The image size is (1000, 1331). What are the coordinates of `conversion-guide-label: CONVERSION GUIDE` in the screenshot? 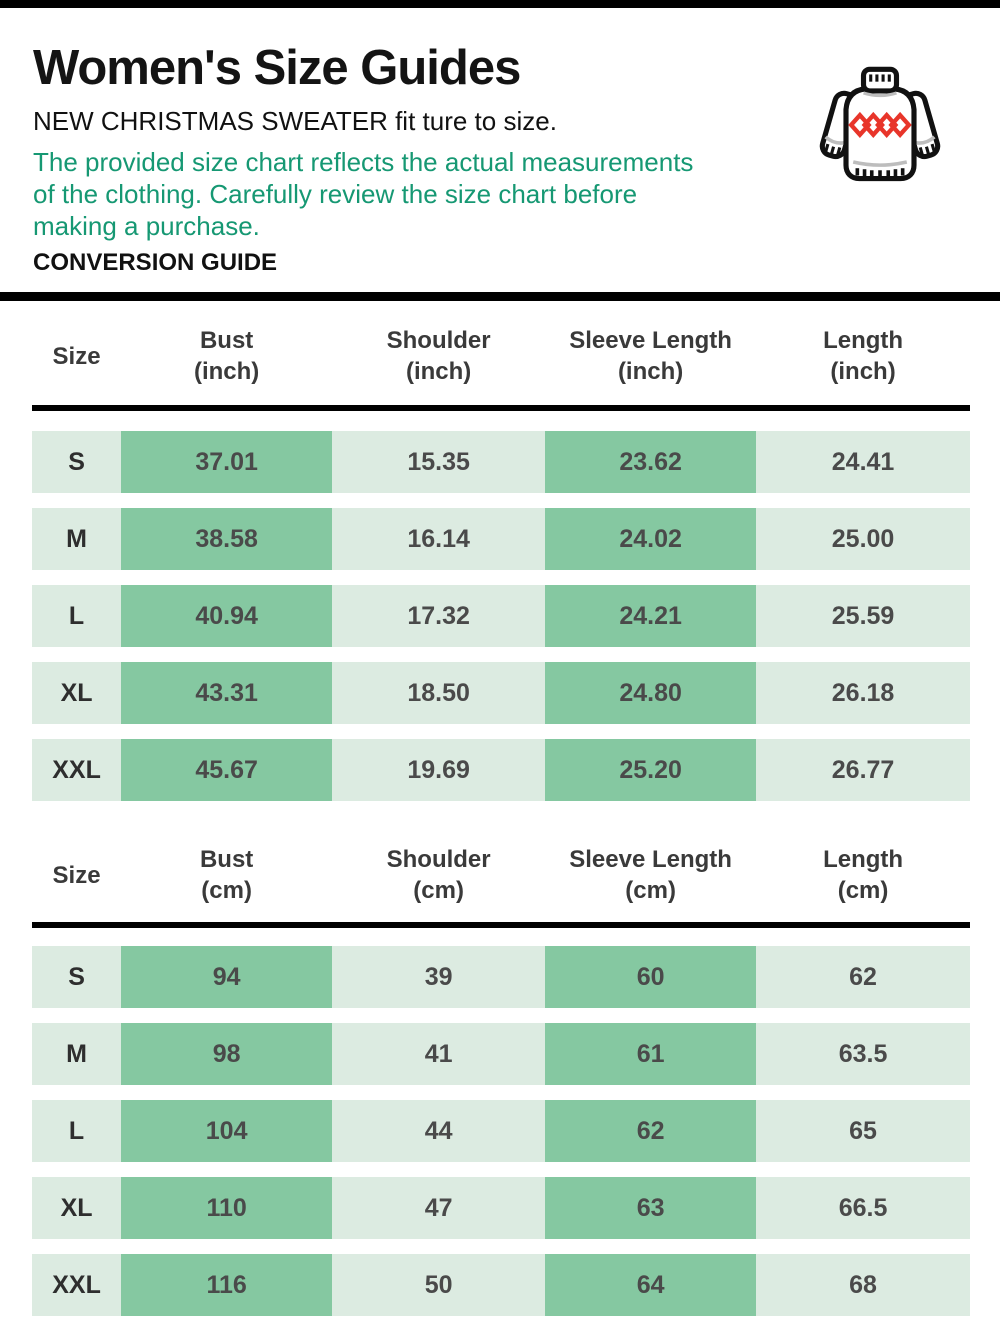 It's located at (155, 262).